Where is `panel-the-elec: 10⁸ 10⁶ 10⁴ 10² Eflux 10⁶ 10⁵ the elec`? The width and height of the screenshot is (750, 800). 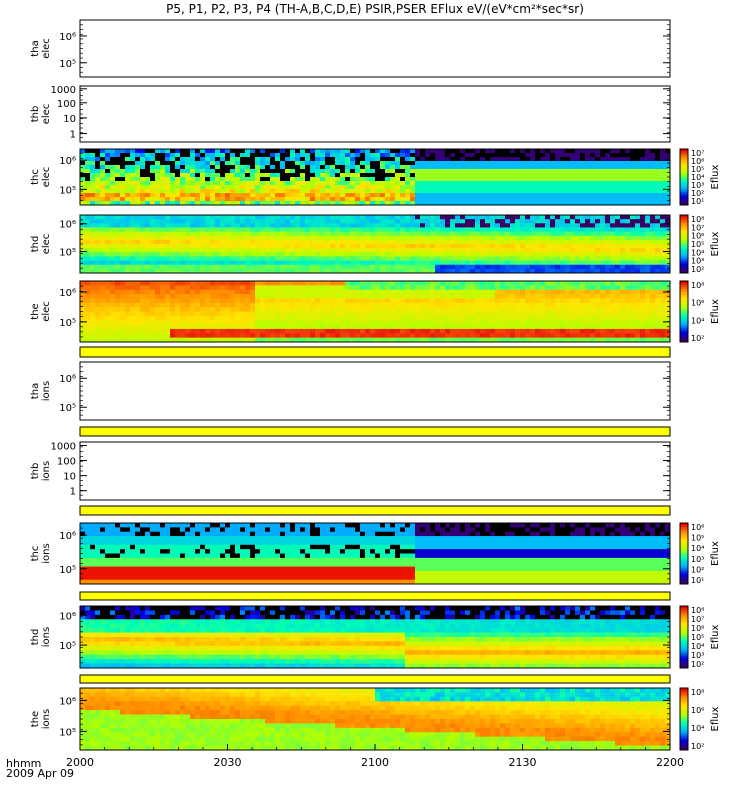 panel-the-elec: 10⁸ 10⁶ 10⁴ 10² Eflux 10⁶ 10⁵ the elec is located at coordinates (375, 311).